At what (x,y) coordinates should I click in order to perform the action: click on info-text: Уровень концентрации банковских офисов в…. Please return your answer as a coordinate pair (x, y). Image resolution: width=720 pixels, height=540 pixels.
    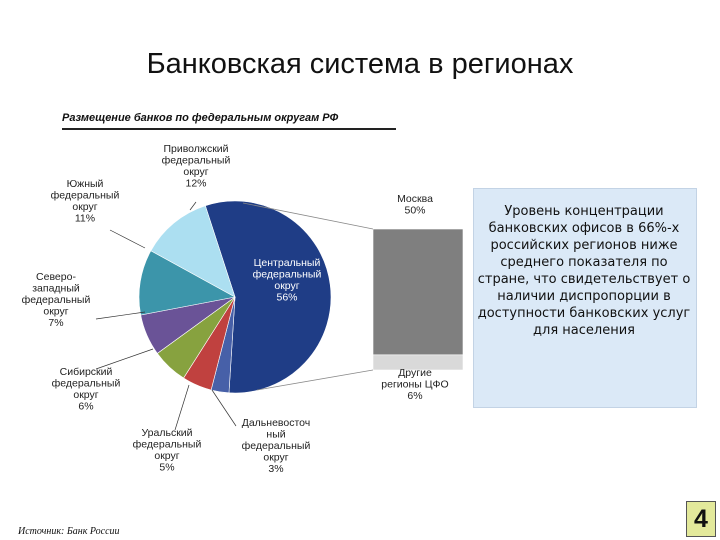
    Looking at the image, I should click on (584, 271).